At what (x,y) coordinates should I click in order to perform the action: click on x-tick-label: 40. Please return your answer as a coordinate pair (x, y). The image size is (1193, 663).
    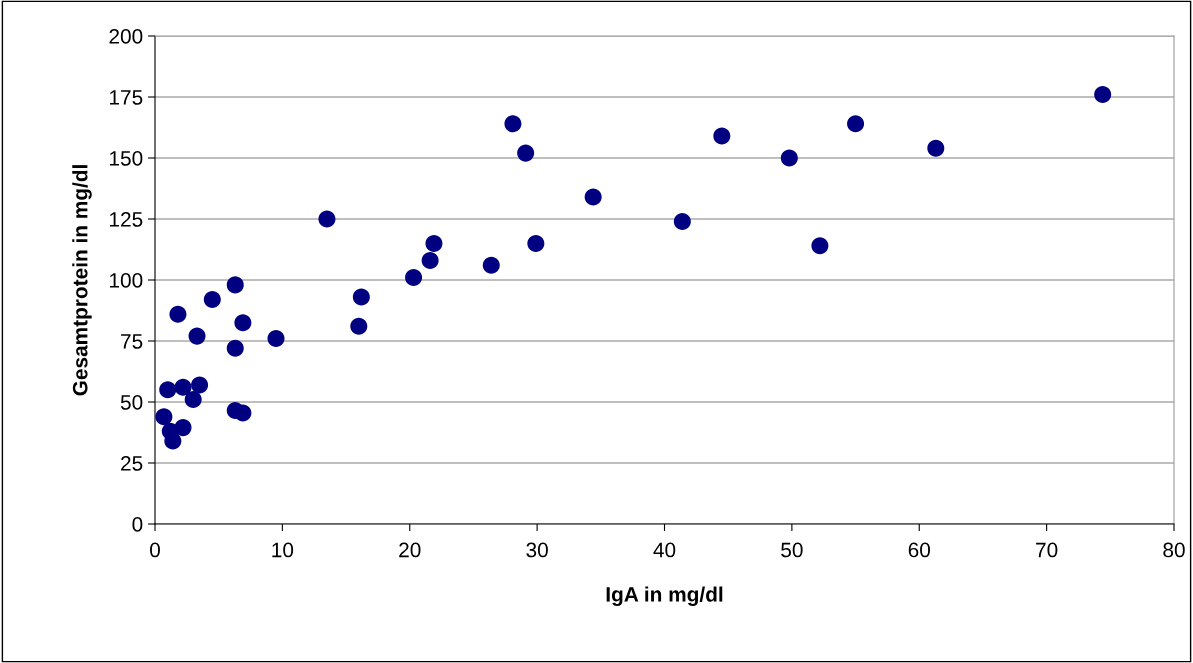
    Looking at the image, I should click on (664, 550).